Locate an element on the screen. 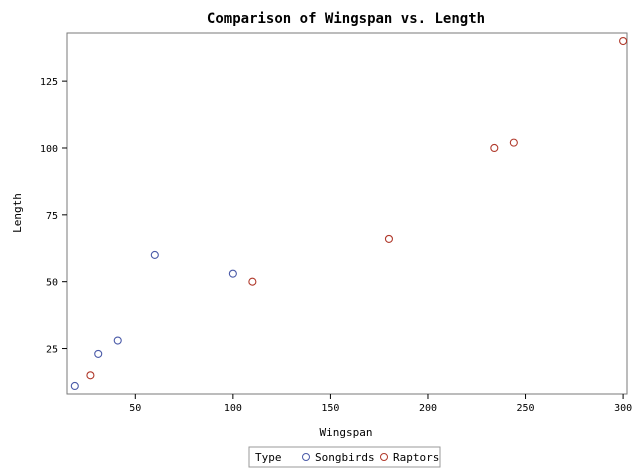 The width and height of the screenshot is (636, 473). y-tick-label: 100 is located at coordinates (49, 149).